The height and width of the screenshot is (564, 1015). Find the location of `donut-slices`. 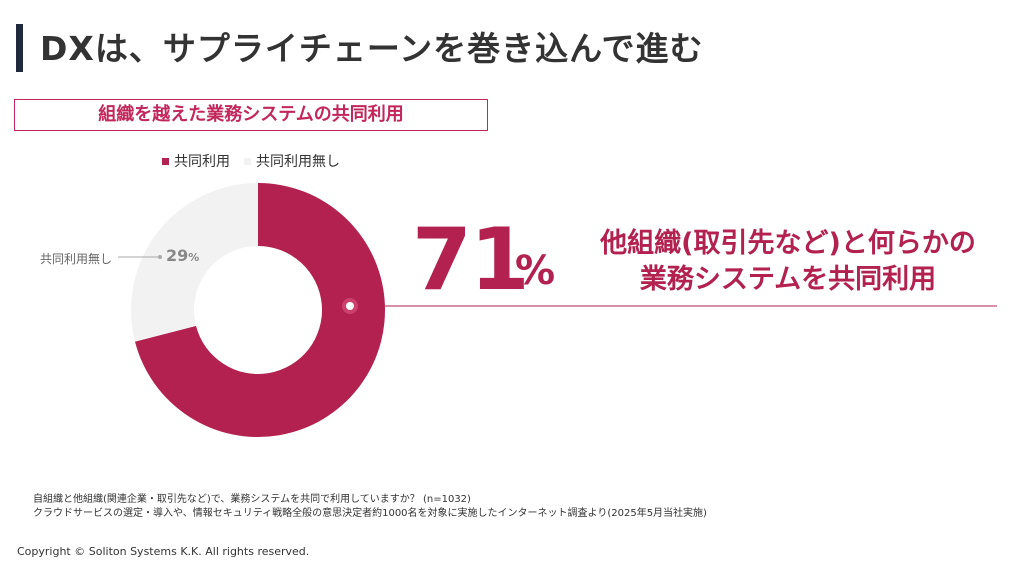

donut-slices is located at coordinates (258, 310).